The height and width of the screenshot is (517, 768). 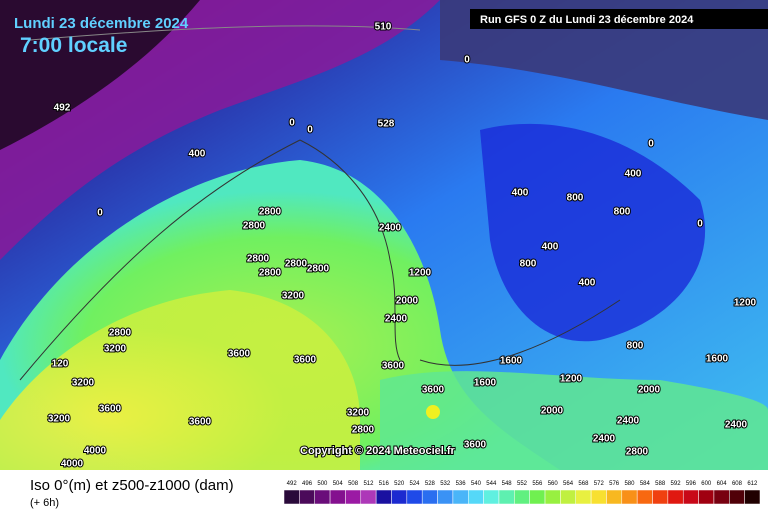 What do you see at coordinates (752, 484) in the screenshot?
I see `colorbar-label: 612` at bounding box center [752, 484].